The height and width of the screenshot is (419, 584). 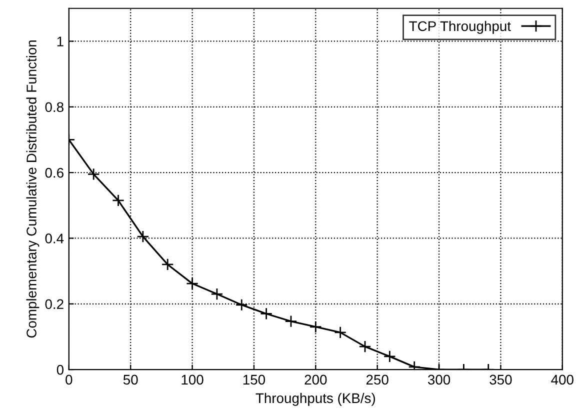 What do you see at coordinates (254, 379) in the screenshot?
I see `x-tick-label: 150` at bounding box center [254, 379].